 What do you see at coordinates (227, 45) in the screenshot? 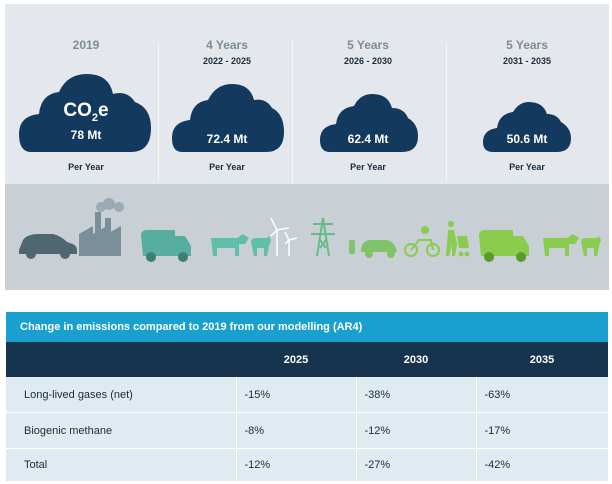
I see `period-year: 4 Years` at bounding box center [227, 45].